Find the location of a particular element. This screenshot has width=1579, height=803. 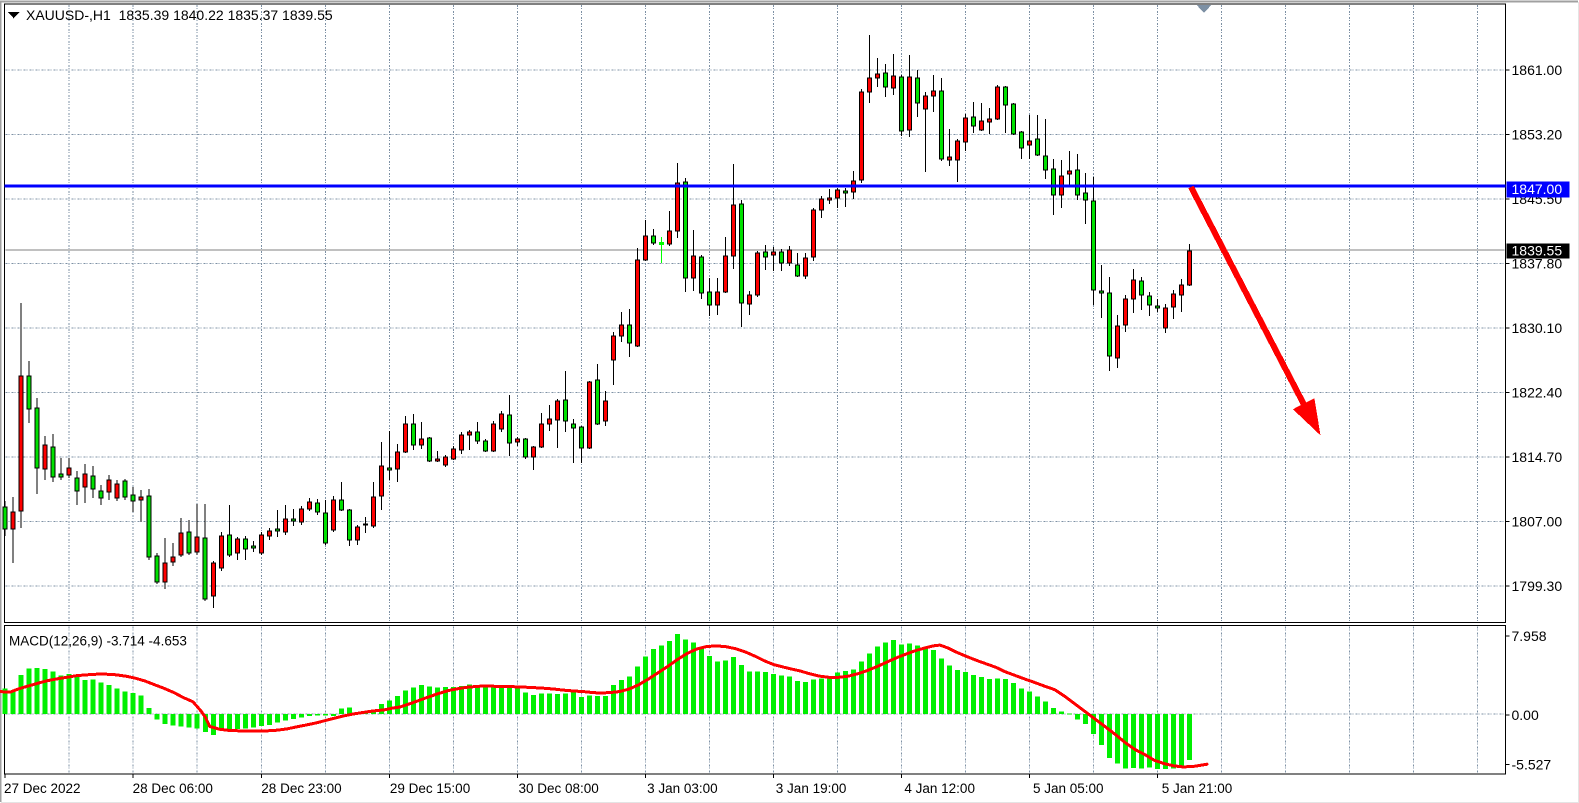

svg-text: 1853.20 is located at coordinates (1537, 135).